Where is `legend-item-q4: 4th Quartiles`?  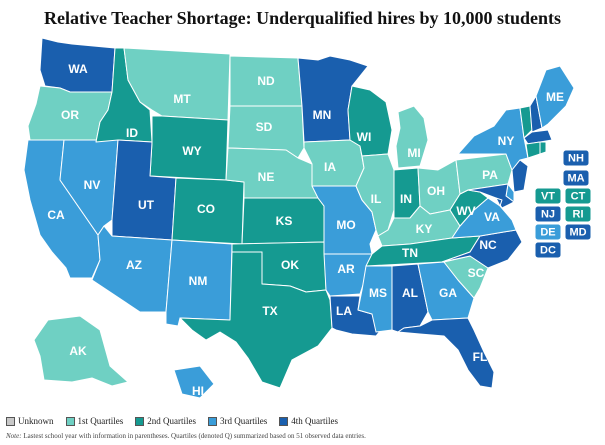
legend-item-q4: 4th Quartiles is located at coordinates (308, 421).